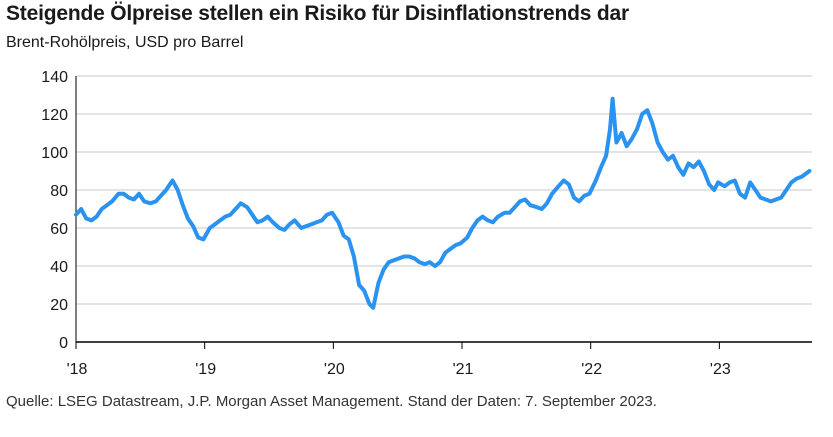 This screenshot has width=833, height=437. I want to click on y-axis-ticks: 0 20 40 60 80 100 120 140, so click(54, 210).